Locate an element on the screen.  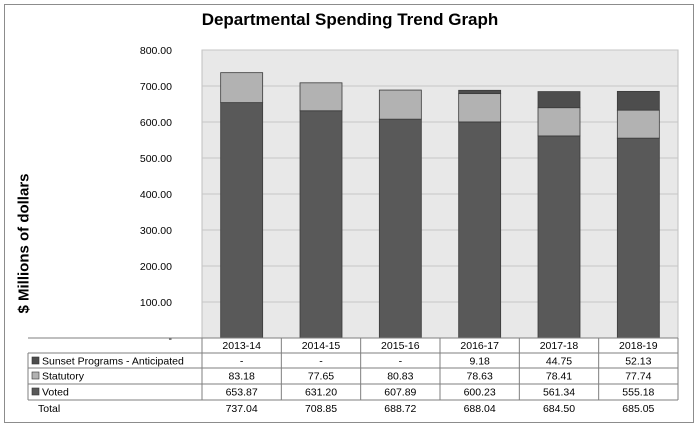
table-cell: 80.83 is located at coordinates (400, 377).